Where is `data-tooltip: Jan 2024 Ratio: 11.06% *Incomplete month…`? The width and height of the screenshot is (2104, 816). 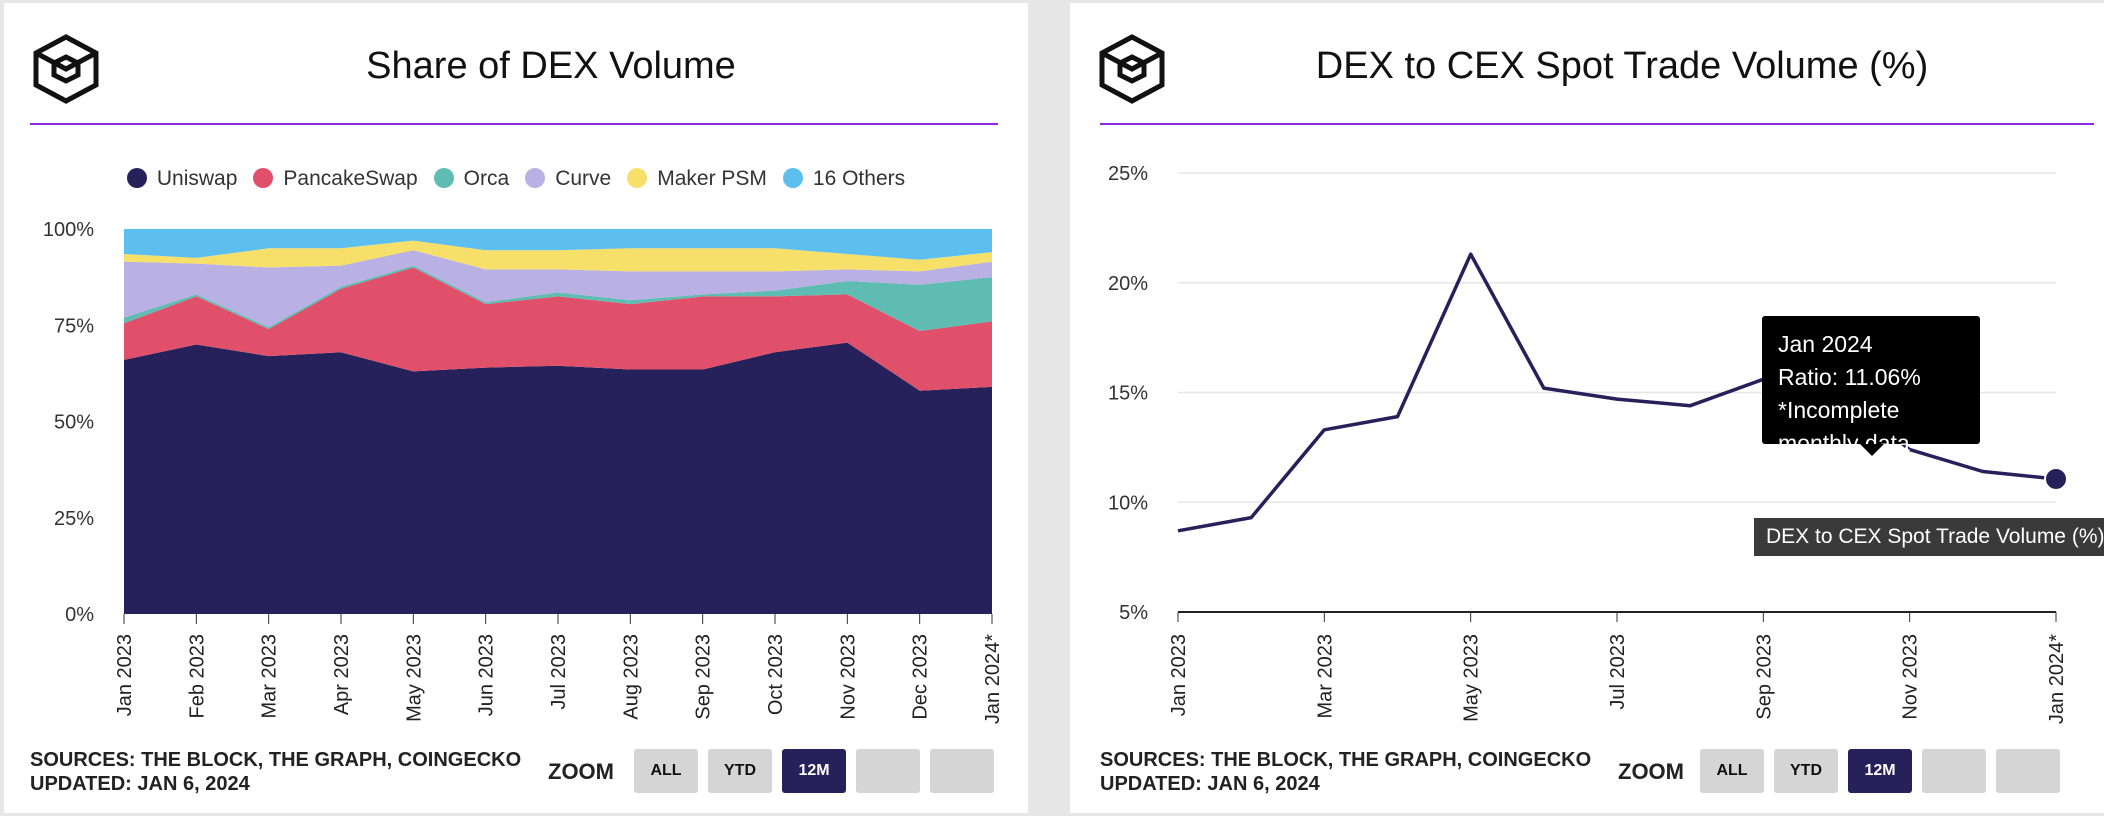 data-tooltip: Jan 2024 Ratio: 11.06% *Incomplete month… is located at coordinates (1871, 386).